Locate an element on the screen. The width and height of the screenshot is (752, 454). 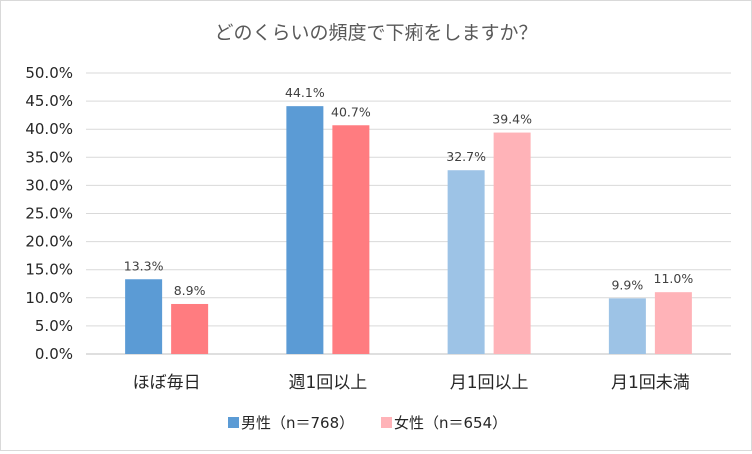
x-category-label: 週1回以上 is located at coordinates (327, 383).